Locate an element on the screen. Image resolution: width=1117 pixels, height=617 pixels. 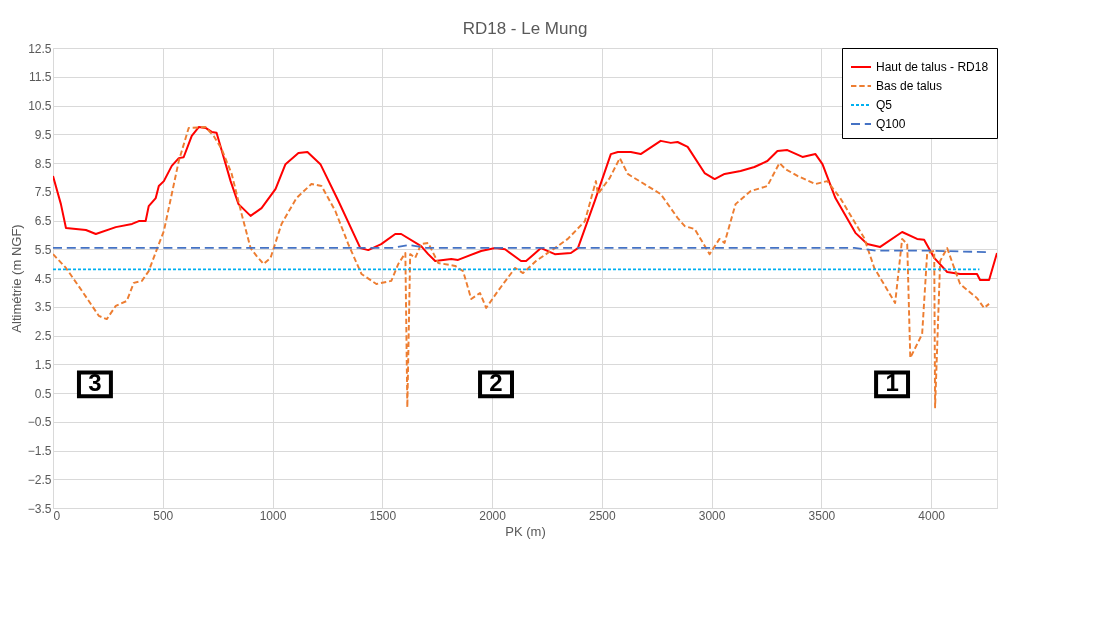
y-tick-label: 11.5 is located at coordinates (40, 77).